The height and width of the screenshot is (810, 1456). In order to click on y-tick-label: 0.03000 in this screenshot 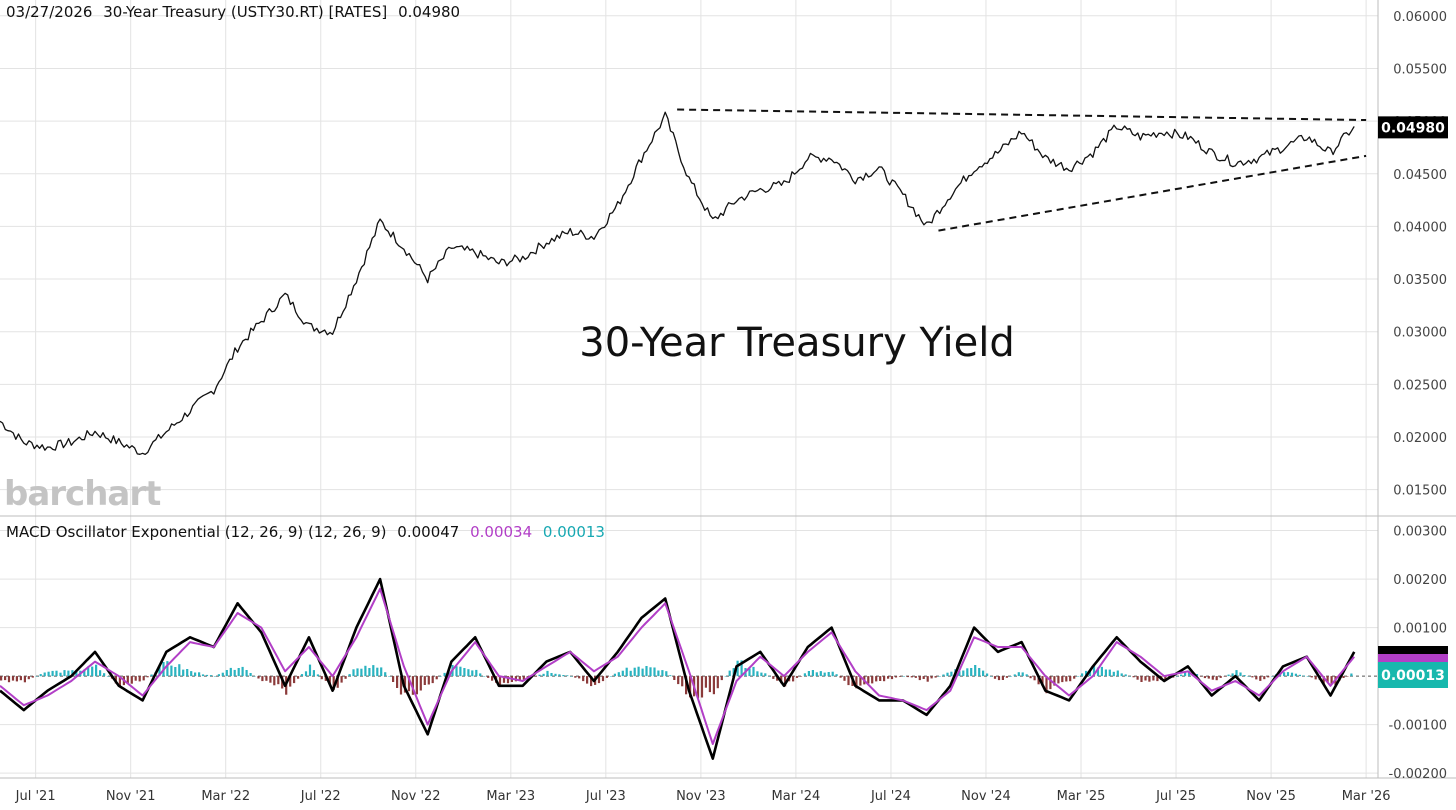, I will do `click(1420, 333)`.